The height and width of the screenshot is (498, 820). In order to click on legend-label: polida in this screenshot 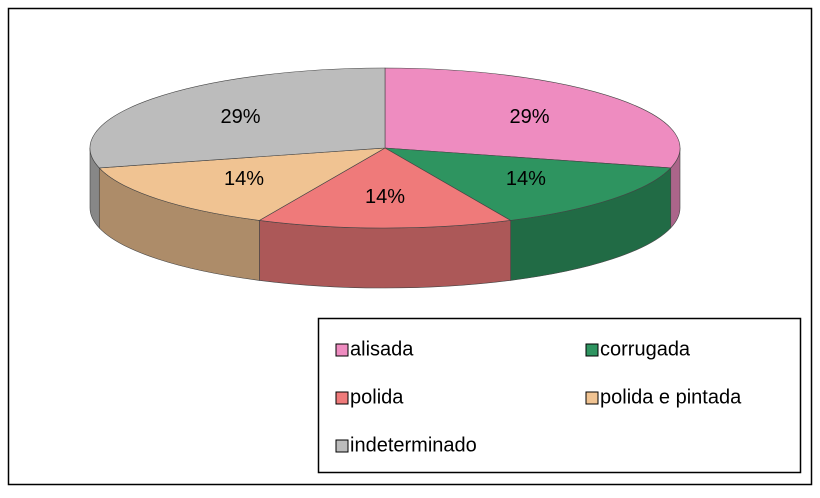, I will do `click(377, 397)`.